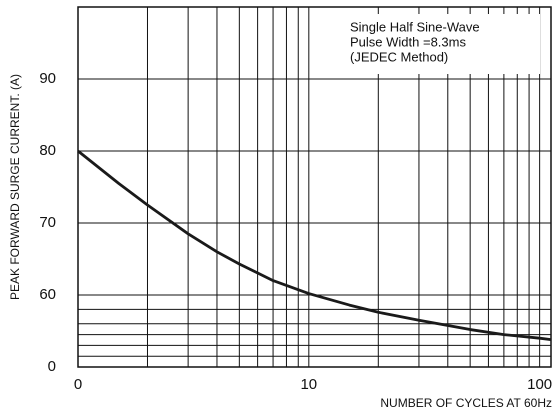 The width and height of the screenshot is (556, 419). I want to click on y-axis-label: PEAK FORWARD SURGE CURRENT. (A), so click(15, 187).